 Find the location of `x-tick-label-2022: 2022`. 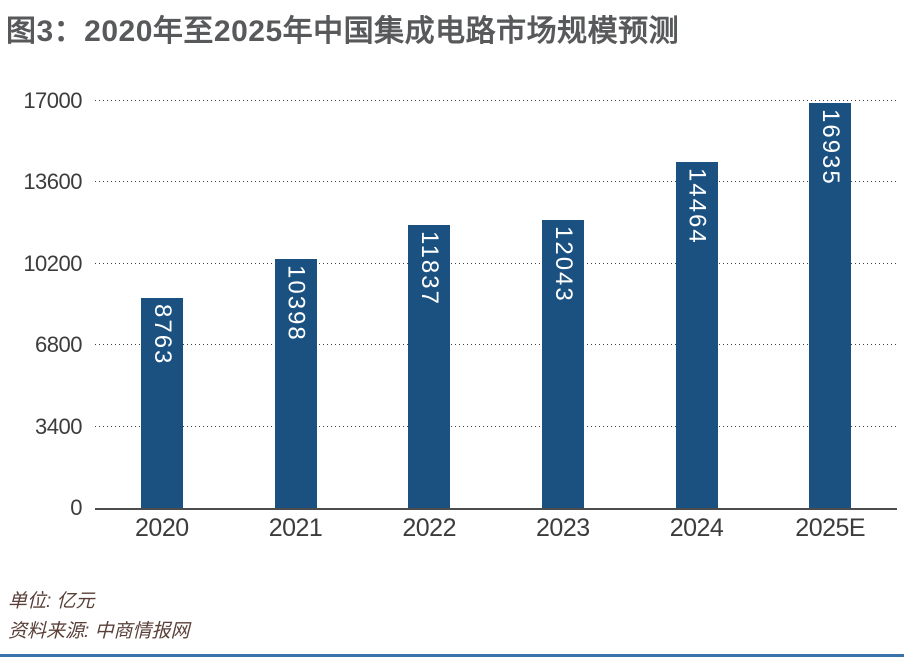

x-tick-label-2022: 2022 is located at coordinates (429, 528).